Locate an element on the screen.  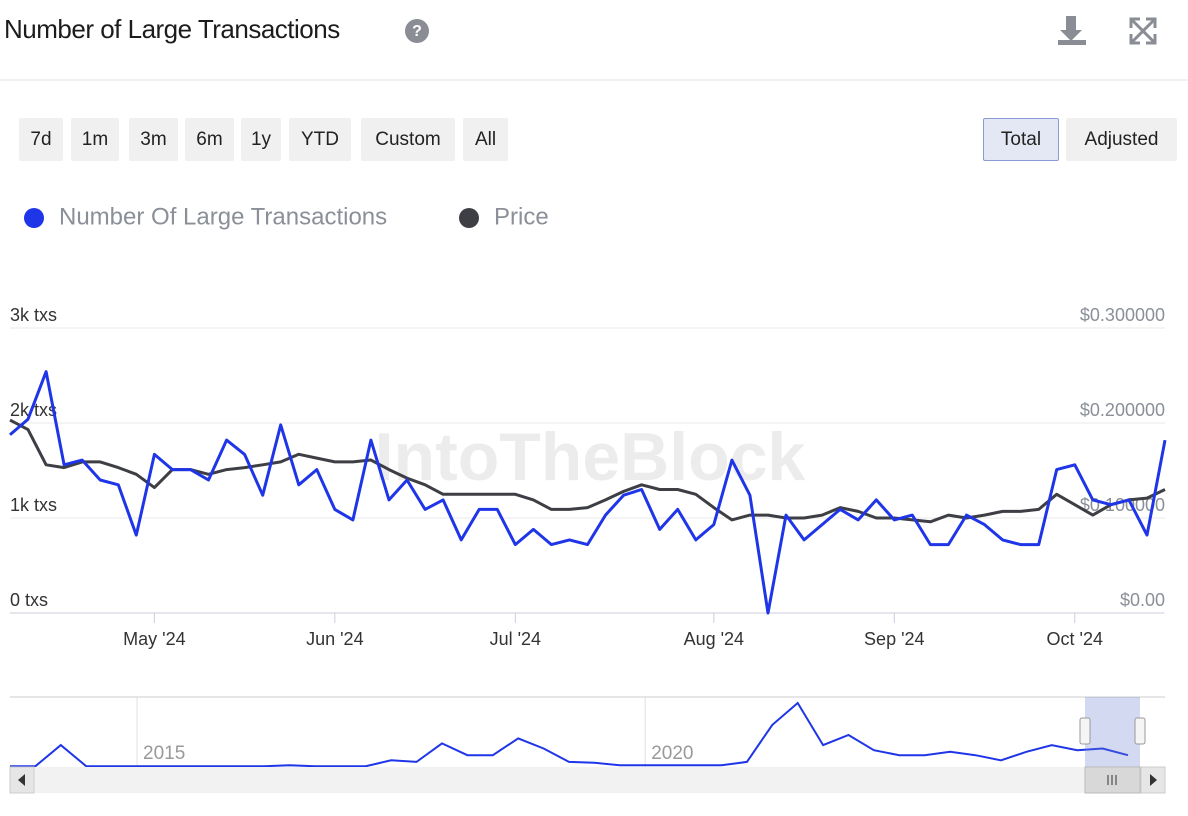
navigator-selection is located at coordinates (1112, 732).